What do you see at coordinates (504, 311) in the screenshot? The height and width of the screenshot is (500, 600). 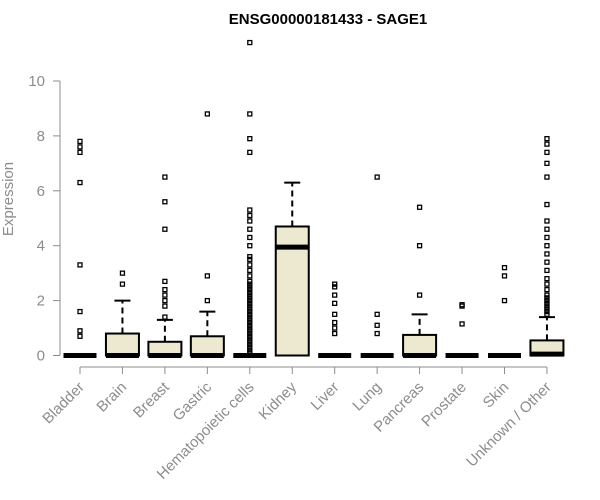 I see `box-skin` at bounding box center [504, 311].